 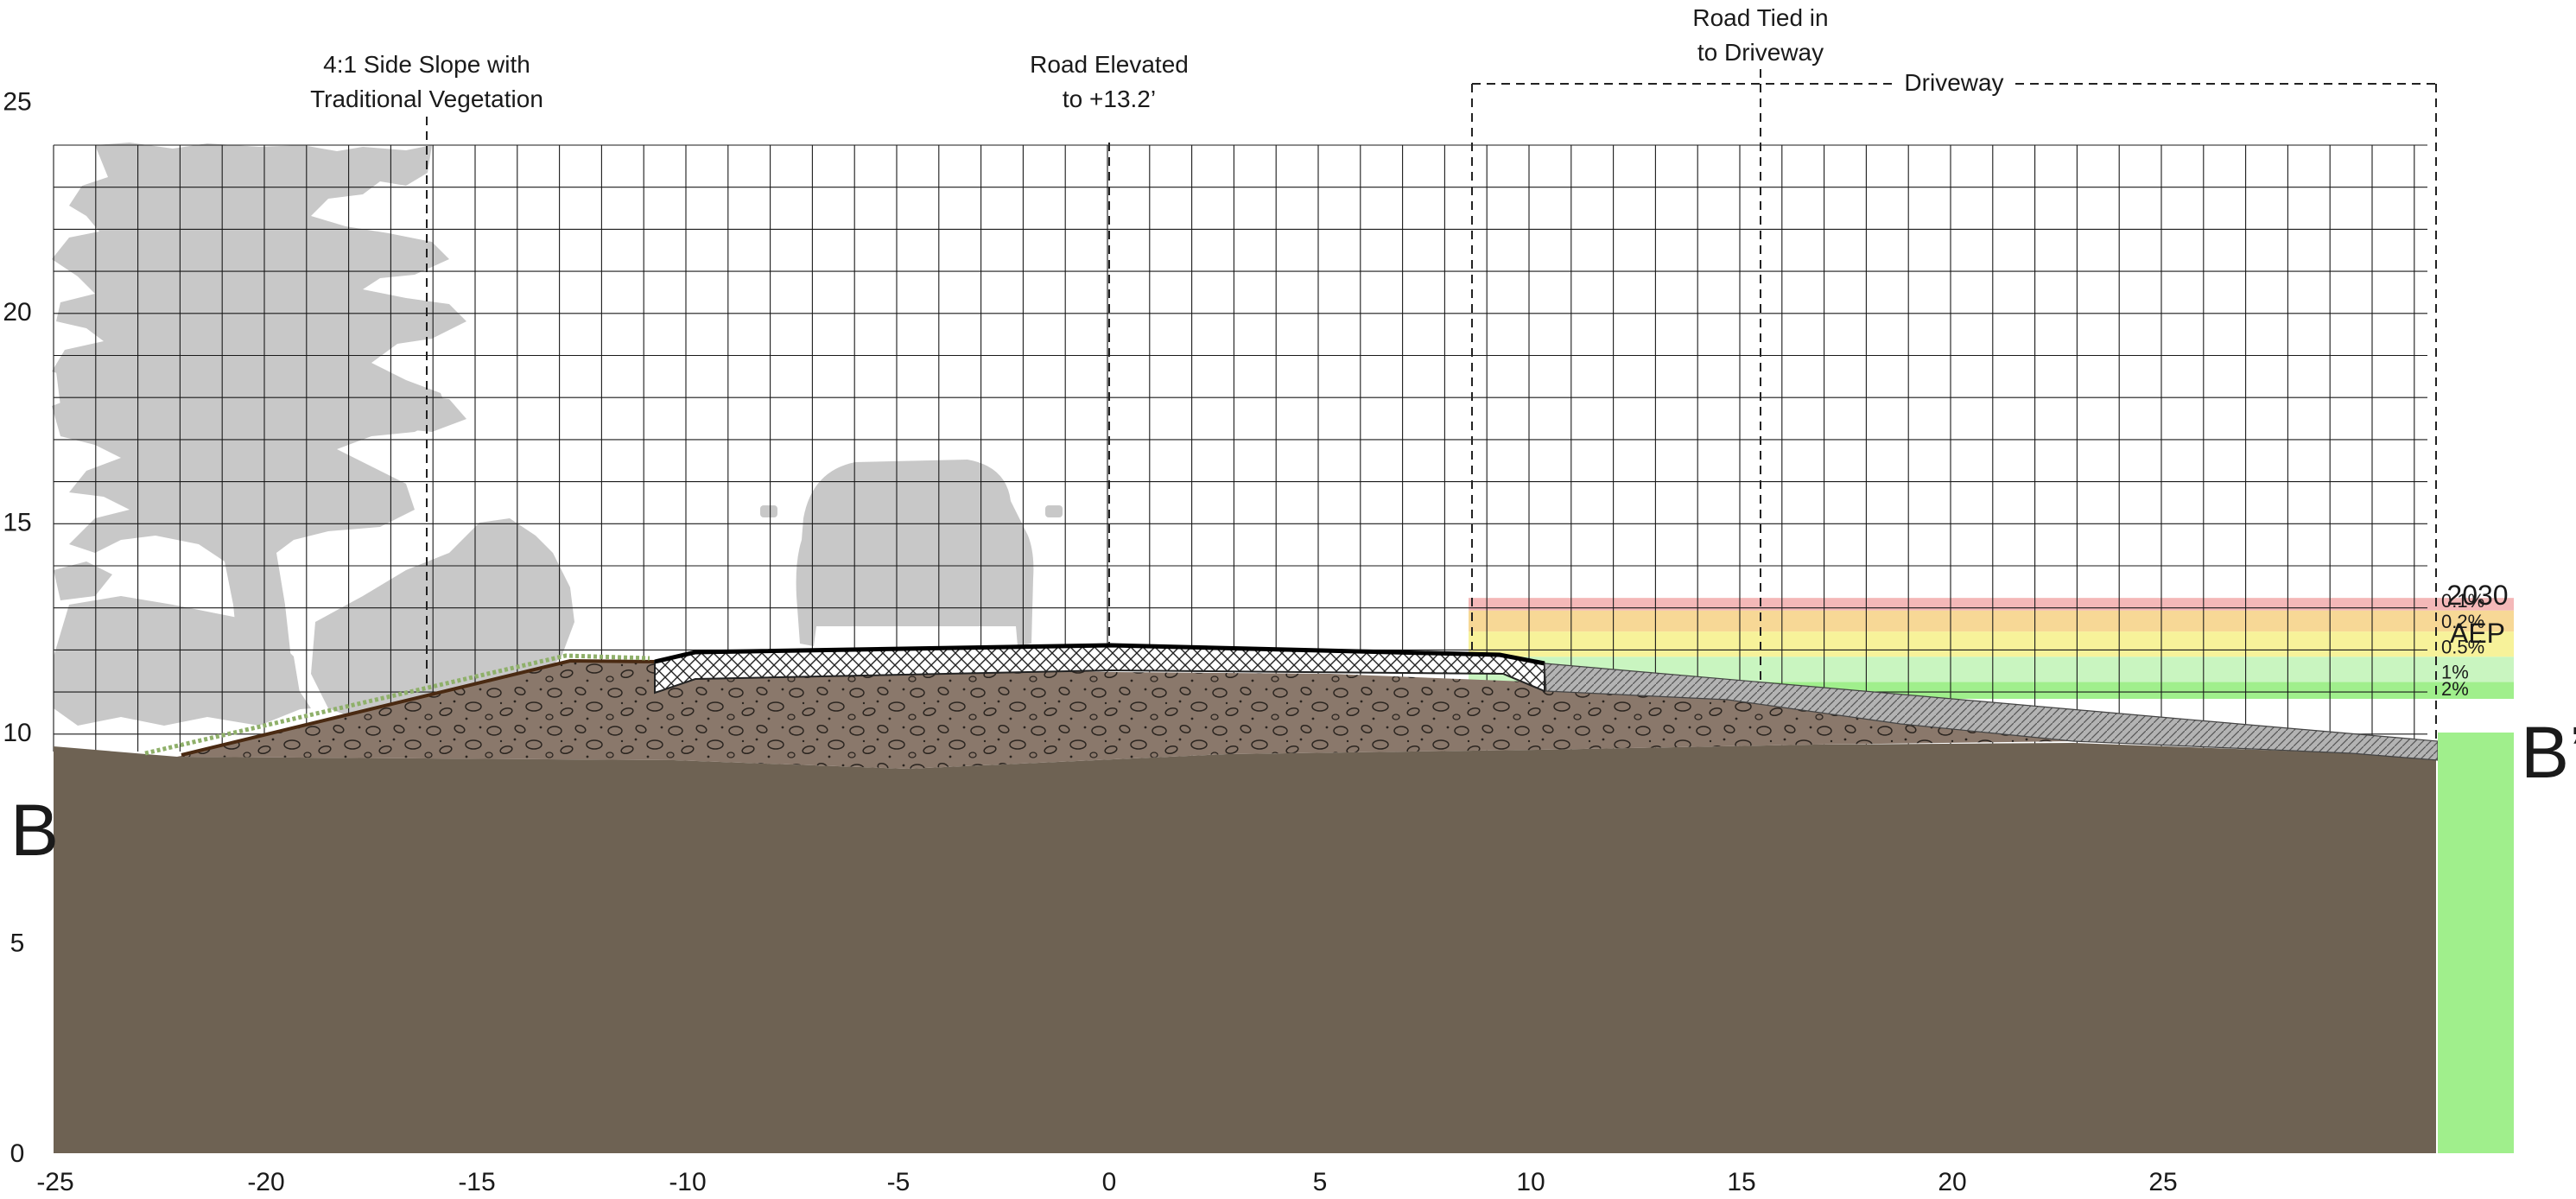 What do you see at coordinates (2476, 943) in the screenshot?
I see `aep-green-column` at bounding box center [2476, 943].